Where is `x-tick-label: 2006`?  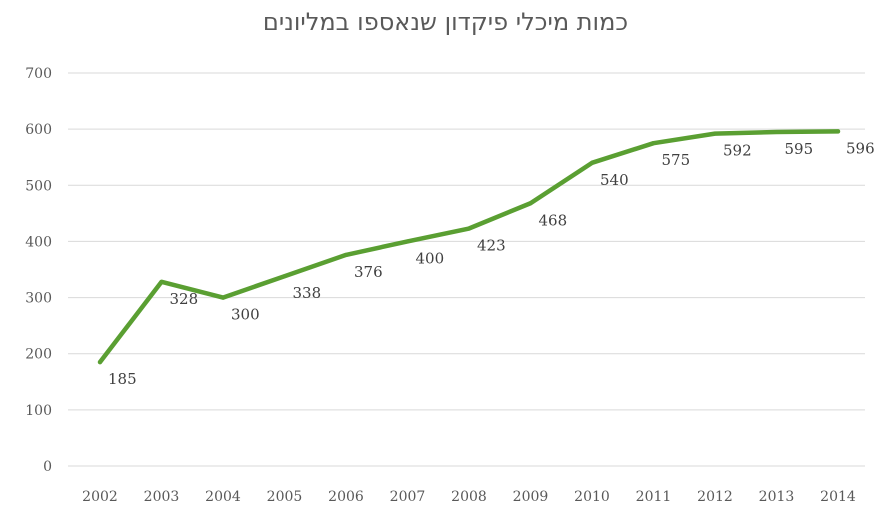
x-tick-label: 2006 is located at coordinates (346, 497).